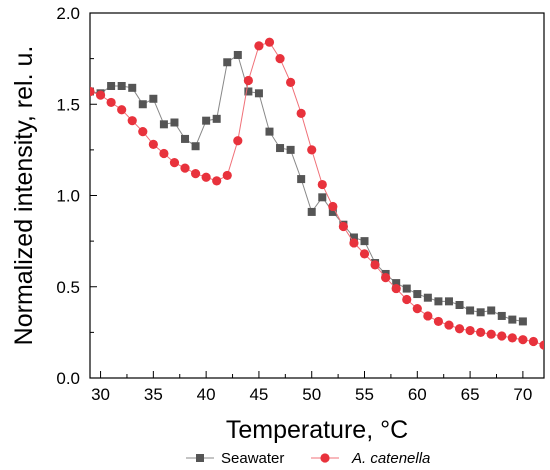  Describe the element at coordinates (317, 430) in the screenshot. I see `x-axis-title: Temperature, °C` at that location.